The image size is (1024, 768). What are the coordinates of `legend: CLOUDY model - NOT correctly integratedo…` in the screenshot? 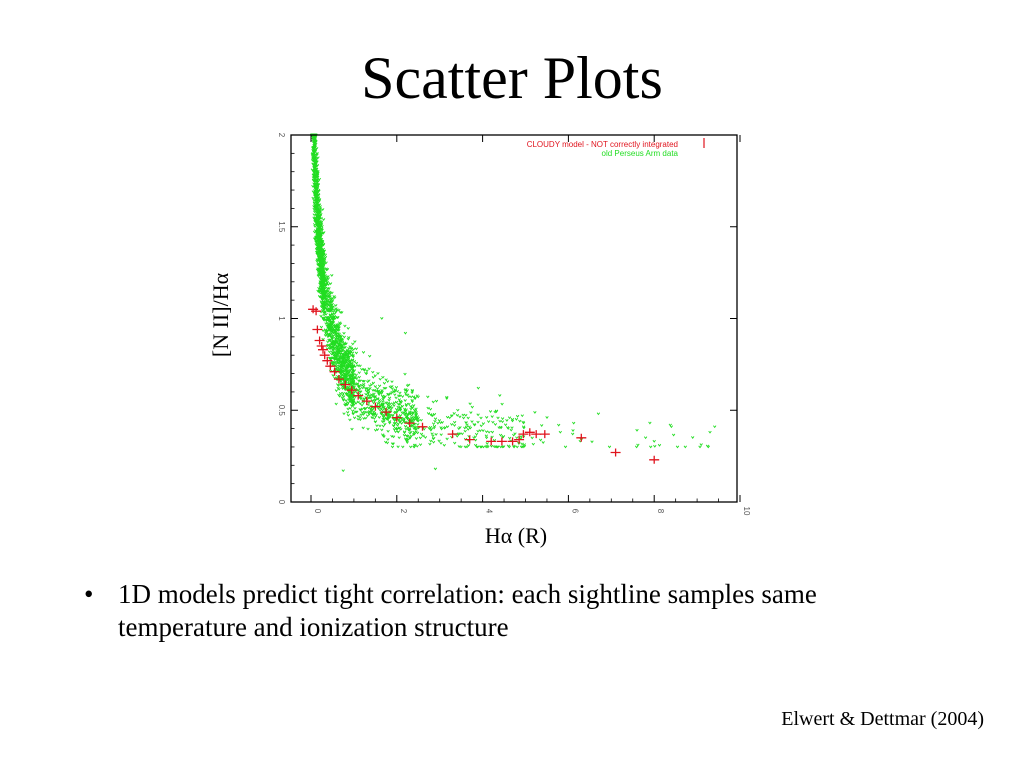 It's located at (616, 148).